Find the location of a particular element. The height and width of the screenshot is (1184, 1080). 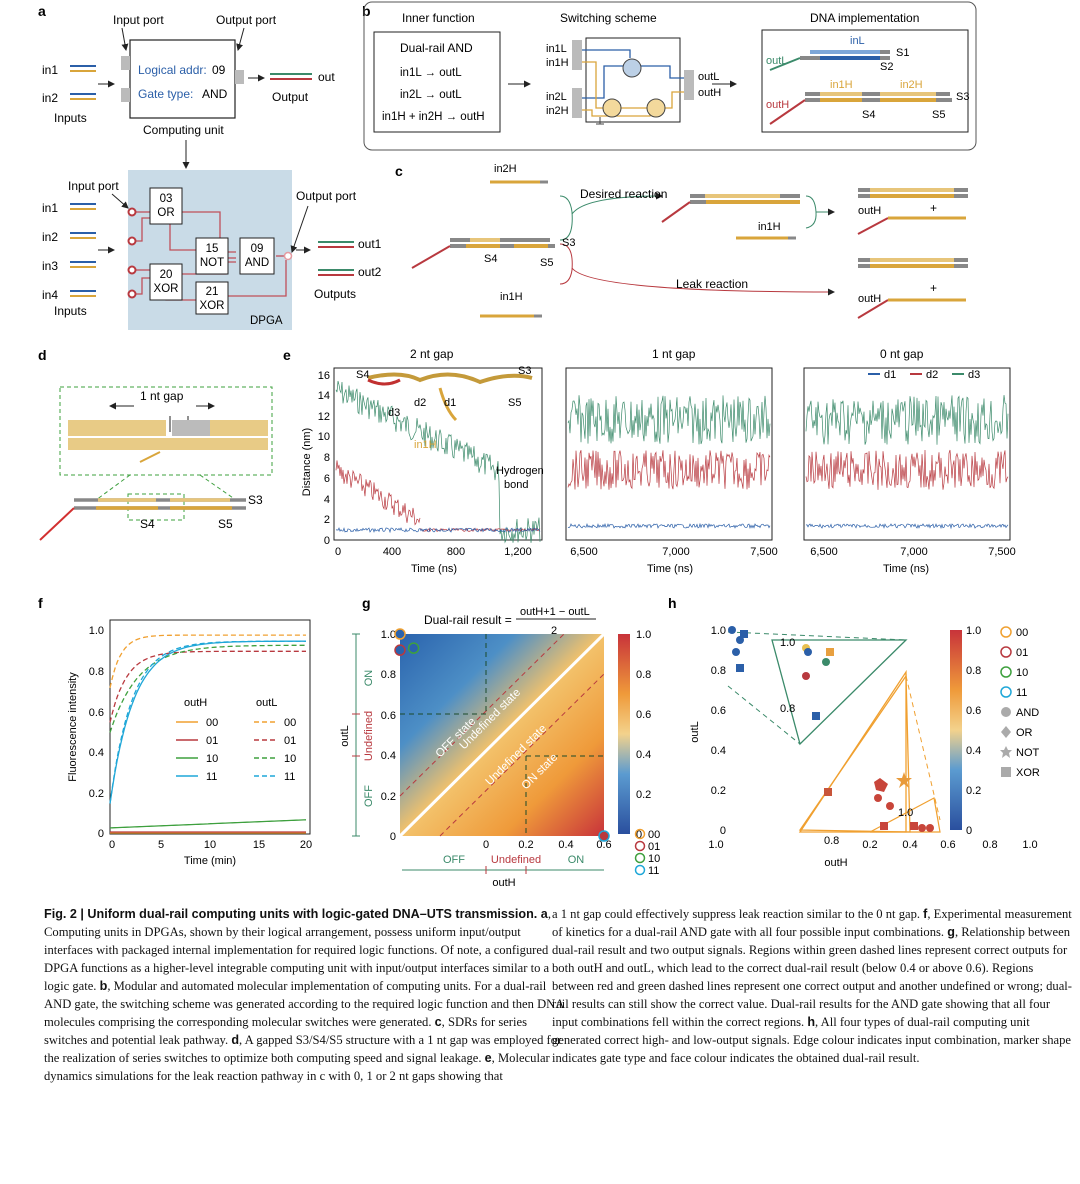

e-d3: d3 is located at coordinates (394, 413).